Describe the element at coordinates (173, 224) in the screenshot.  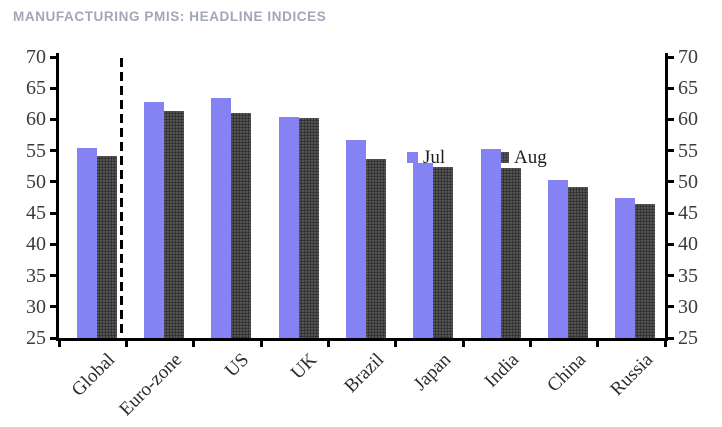
I see `bar-aug-euro-zone` at that location.